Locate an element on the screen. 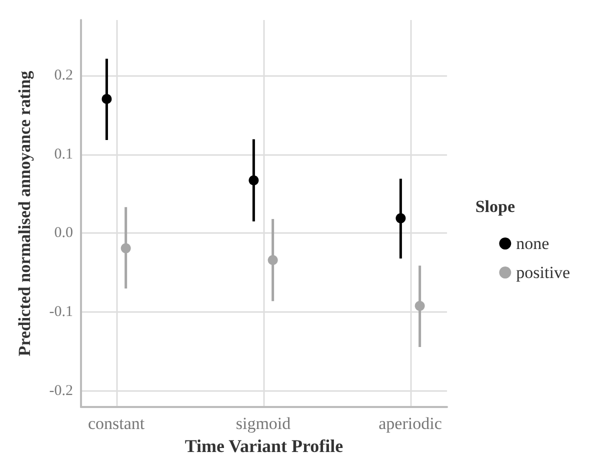 This screenshot has height=468, width=595. legend-label: positive is located at coordinates (543, 272).